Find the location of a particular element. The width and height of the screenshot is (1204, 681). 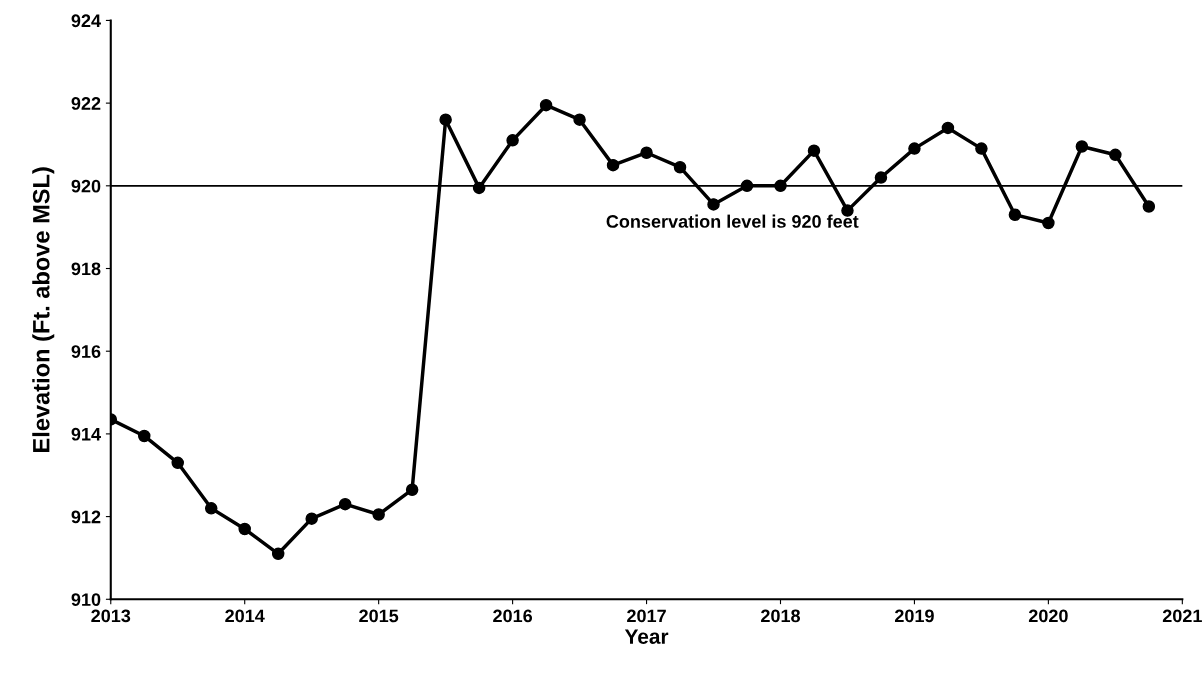

y-tick-label: 924 is located at coordinates (86, 21).